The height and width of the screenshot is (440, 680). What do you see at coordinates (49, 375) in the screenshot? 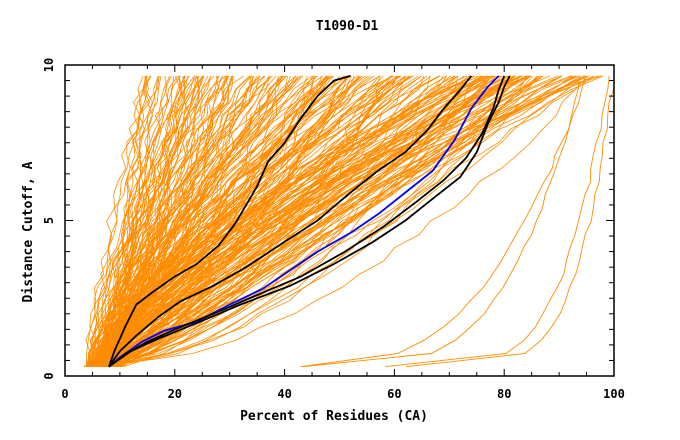
I see `y-tick-label: 0` at bounding box center [49, 375].